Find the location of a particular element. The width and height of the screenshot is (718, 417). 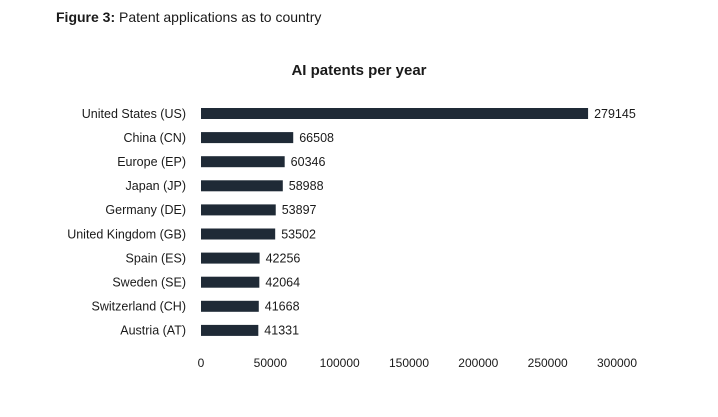

data-label: 41668 is located at coordinates (282, 307).